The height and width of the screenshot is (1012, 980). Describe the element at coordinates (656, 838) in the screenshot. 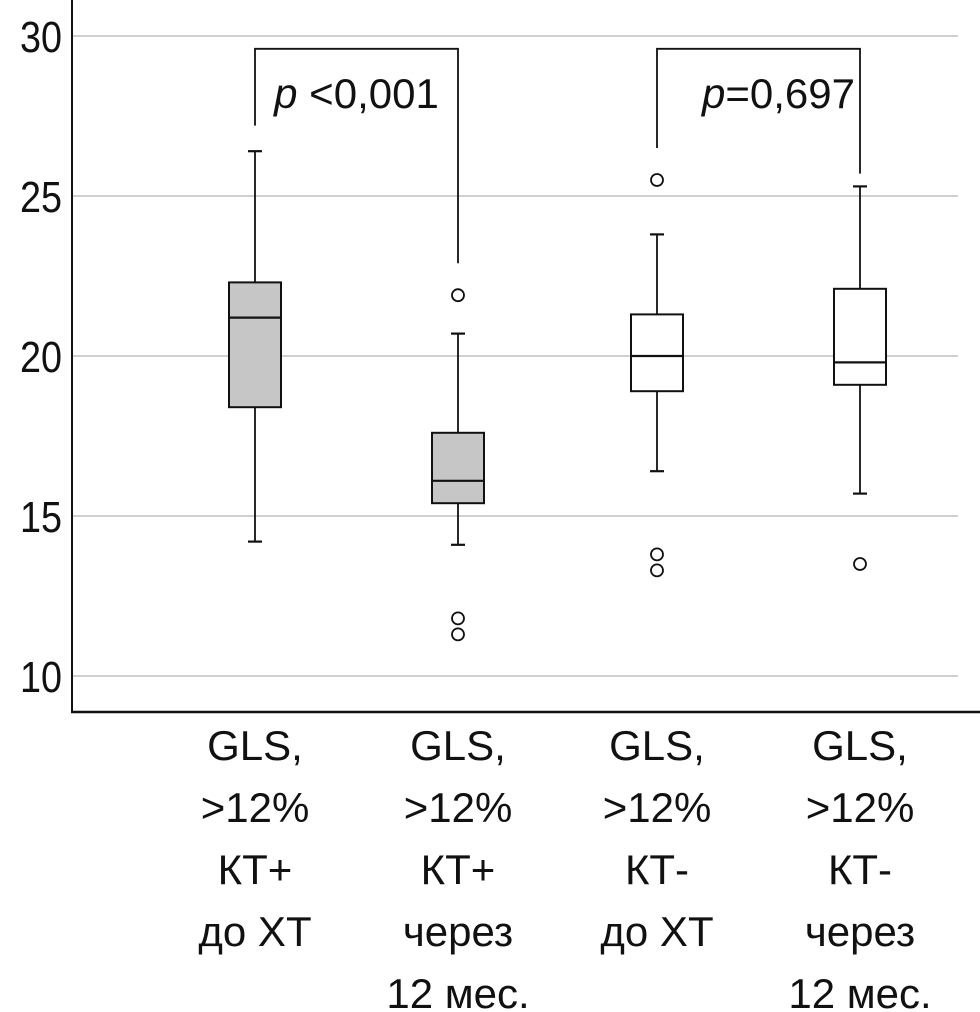

I see `x-category-label: GLS, >12% КТ-до ХТ` at that location.